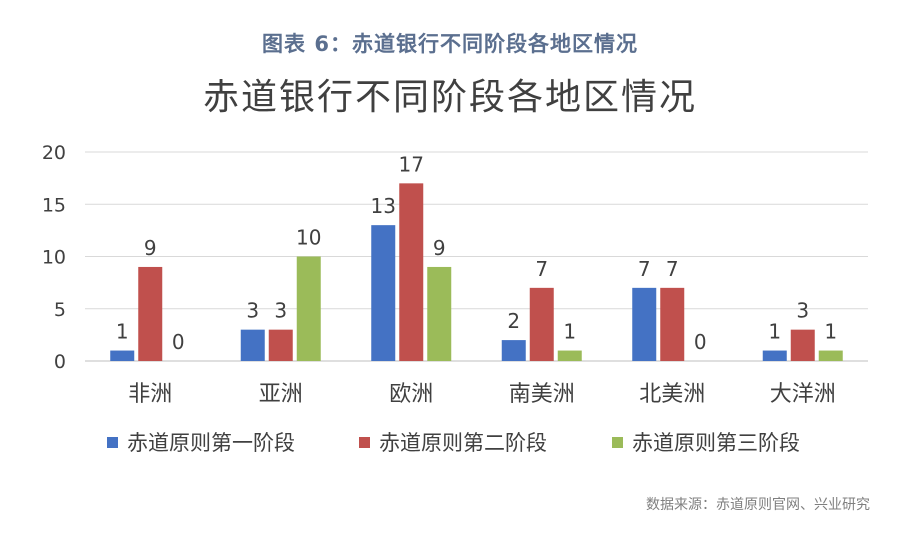 This screenshot has width=900, height=537. What do you see at coordinates (513, 321) in the screenshot?
I see `data-label: 2` at bounding box center [513, 321].